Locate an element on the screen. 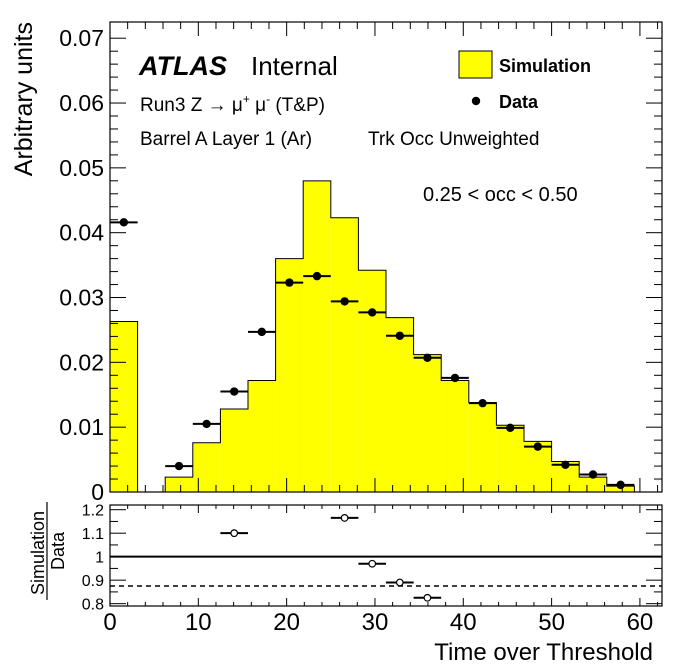 Image resolution: width=696 pixels, height=672 pixels. x-tick-label: 0 is located at coordinates (109, 622).